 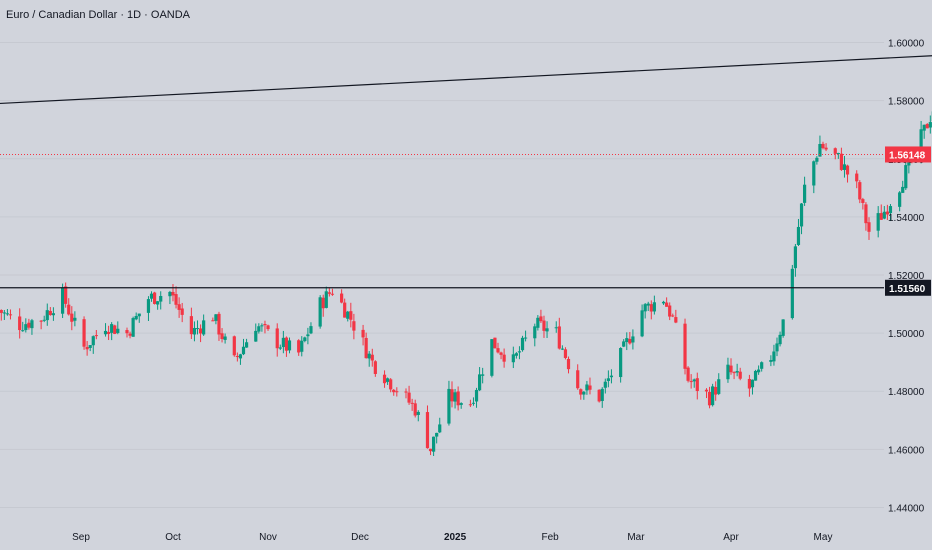 What do you see at coordinates (98, 15) in the screenshot?
I see `chart-title: Euro / Canadian Dollar · 1D · OANDA` at bounding box center [98, 15].